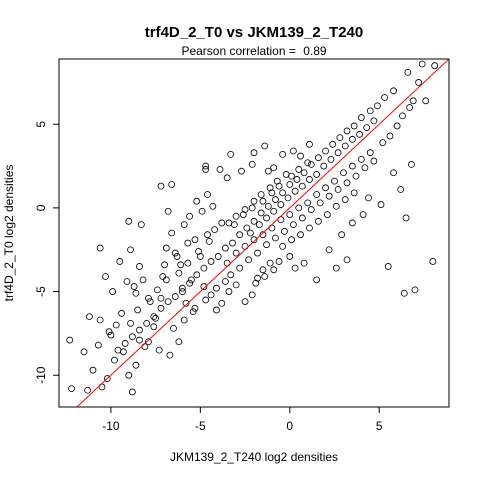 This screenshot has width=480, height=480. What do you see at coordinates (111, 426) in the screenshot?
I see `x-tick-label: -10` at bounding box center [111, 426].